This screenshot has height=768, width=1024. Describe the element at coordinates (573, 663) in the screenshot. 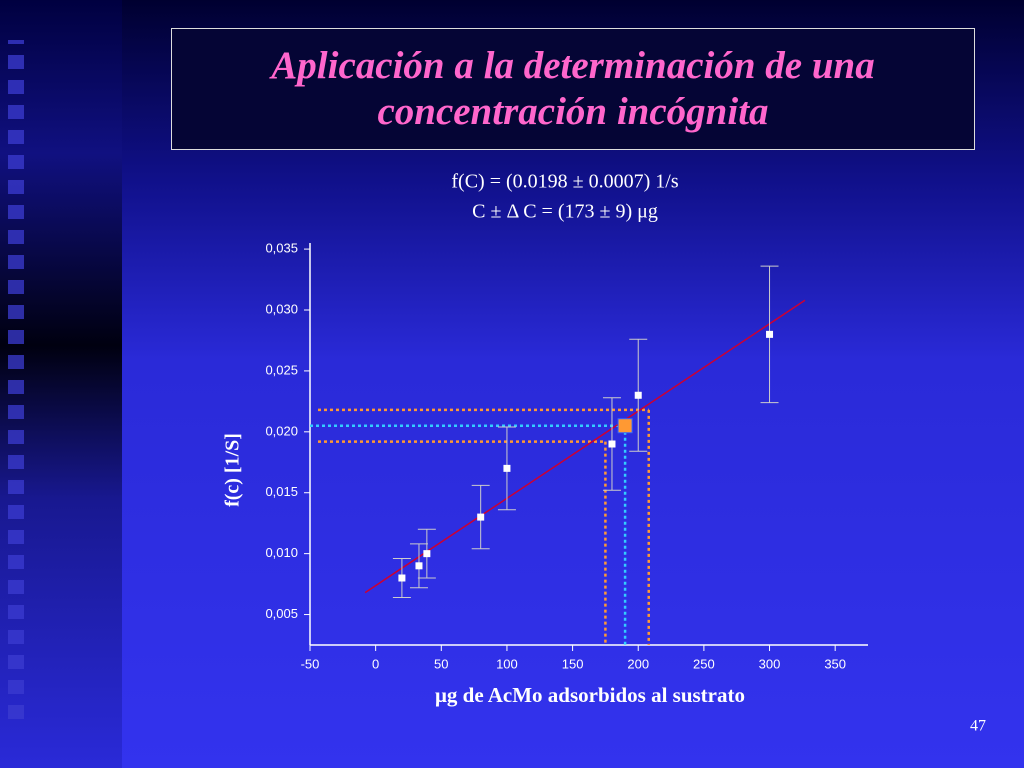

I see `x-tick-label: 150` at that location.